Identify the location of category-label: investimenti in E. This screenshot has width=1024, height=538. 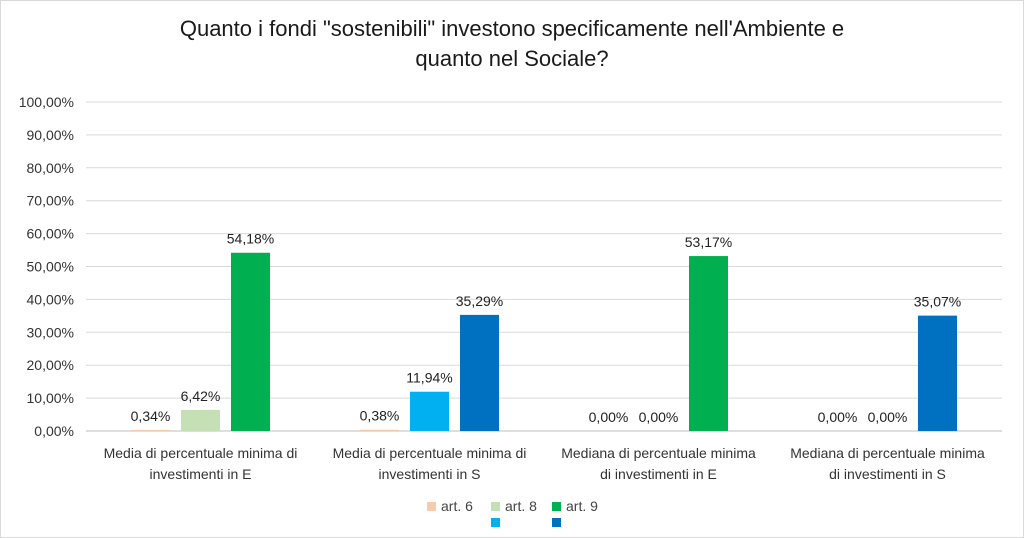
(201, 474).